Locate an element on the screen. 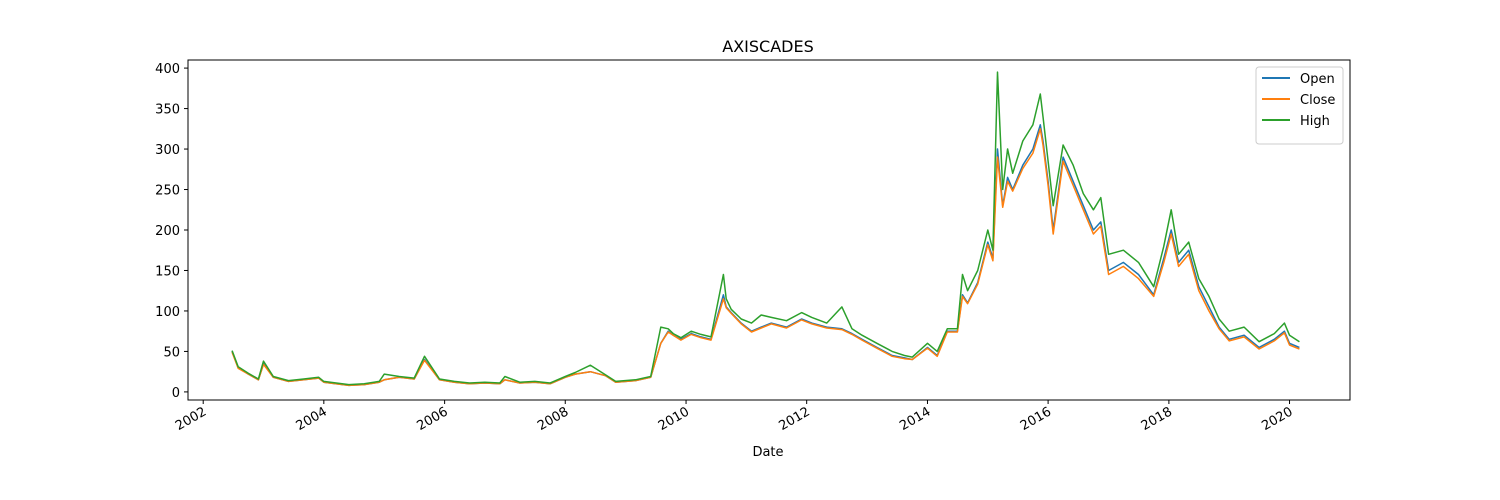  y-tick-label: 250 is located at coordinates (167, 191).